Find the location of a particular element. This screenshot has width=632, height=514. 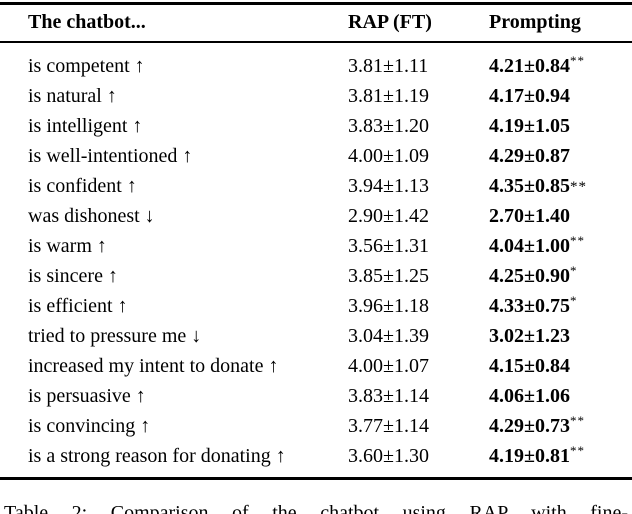

prompting-value: 4.15±0.84 is located at coordinates (560, 366).